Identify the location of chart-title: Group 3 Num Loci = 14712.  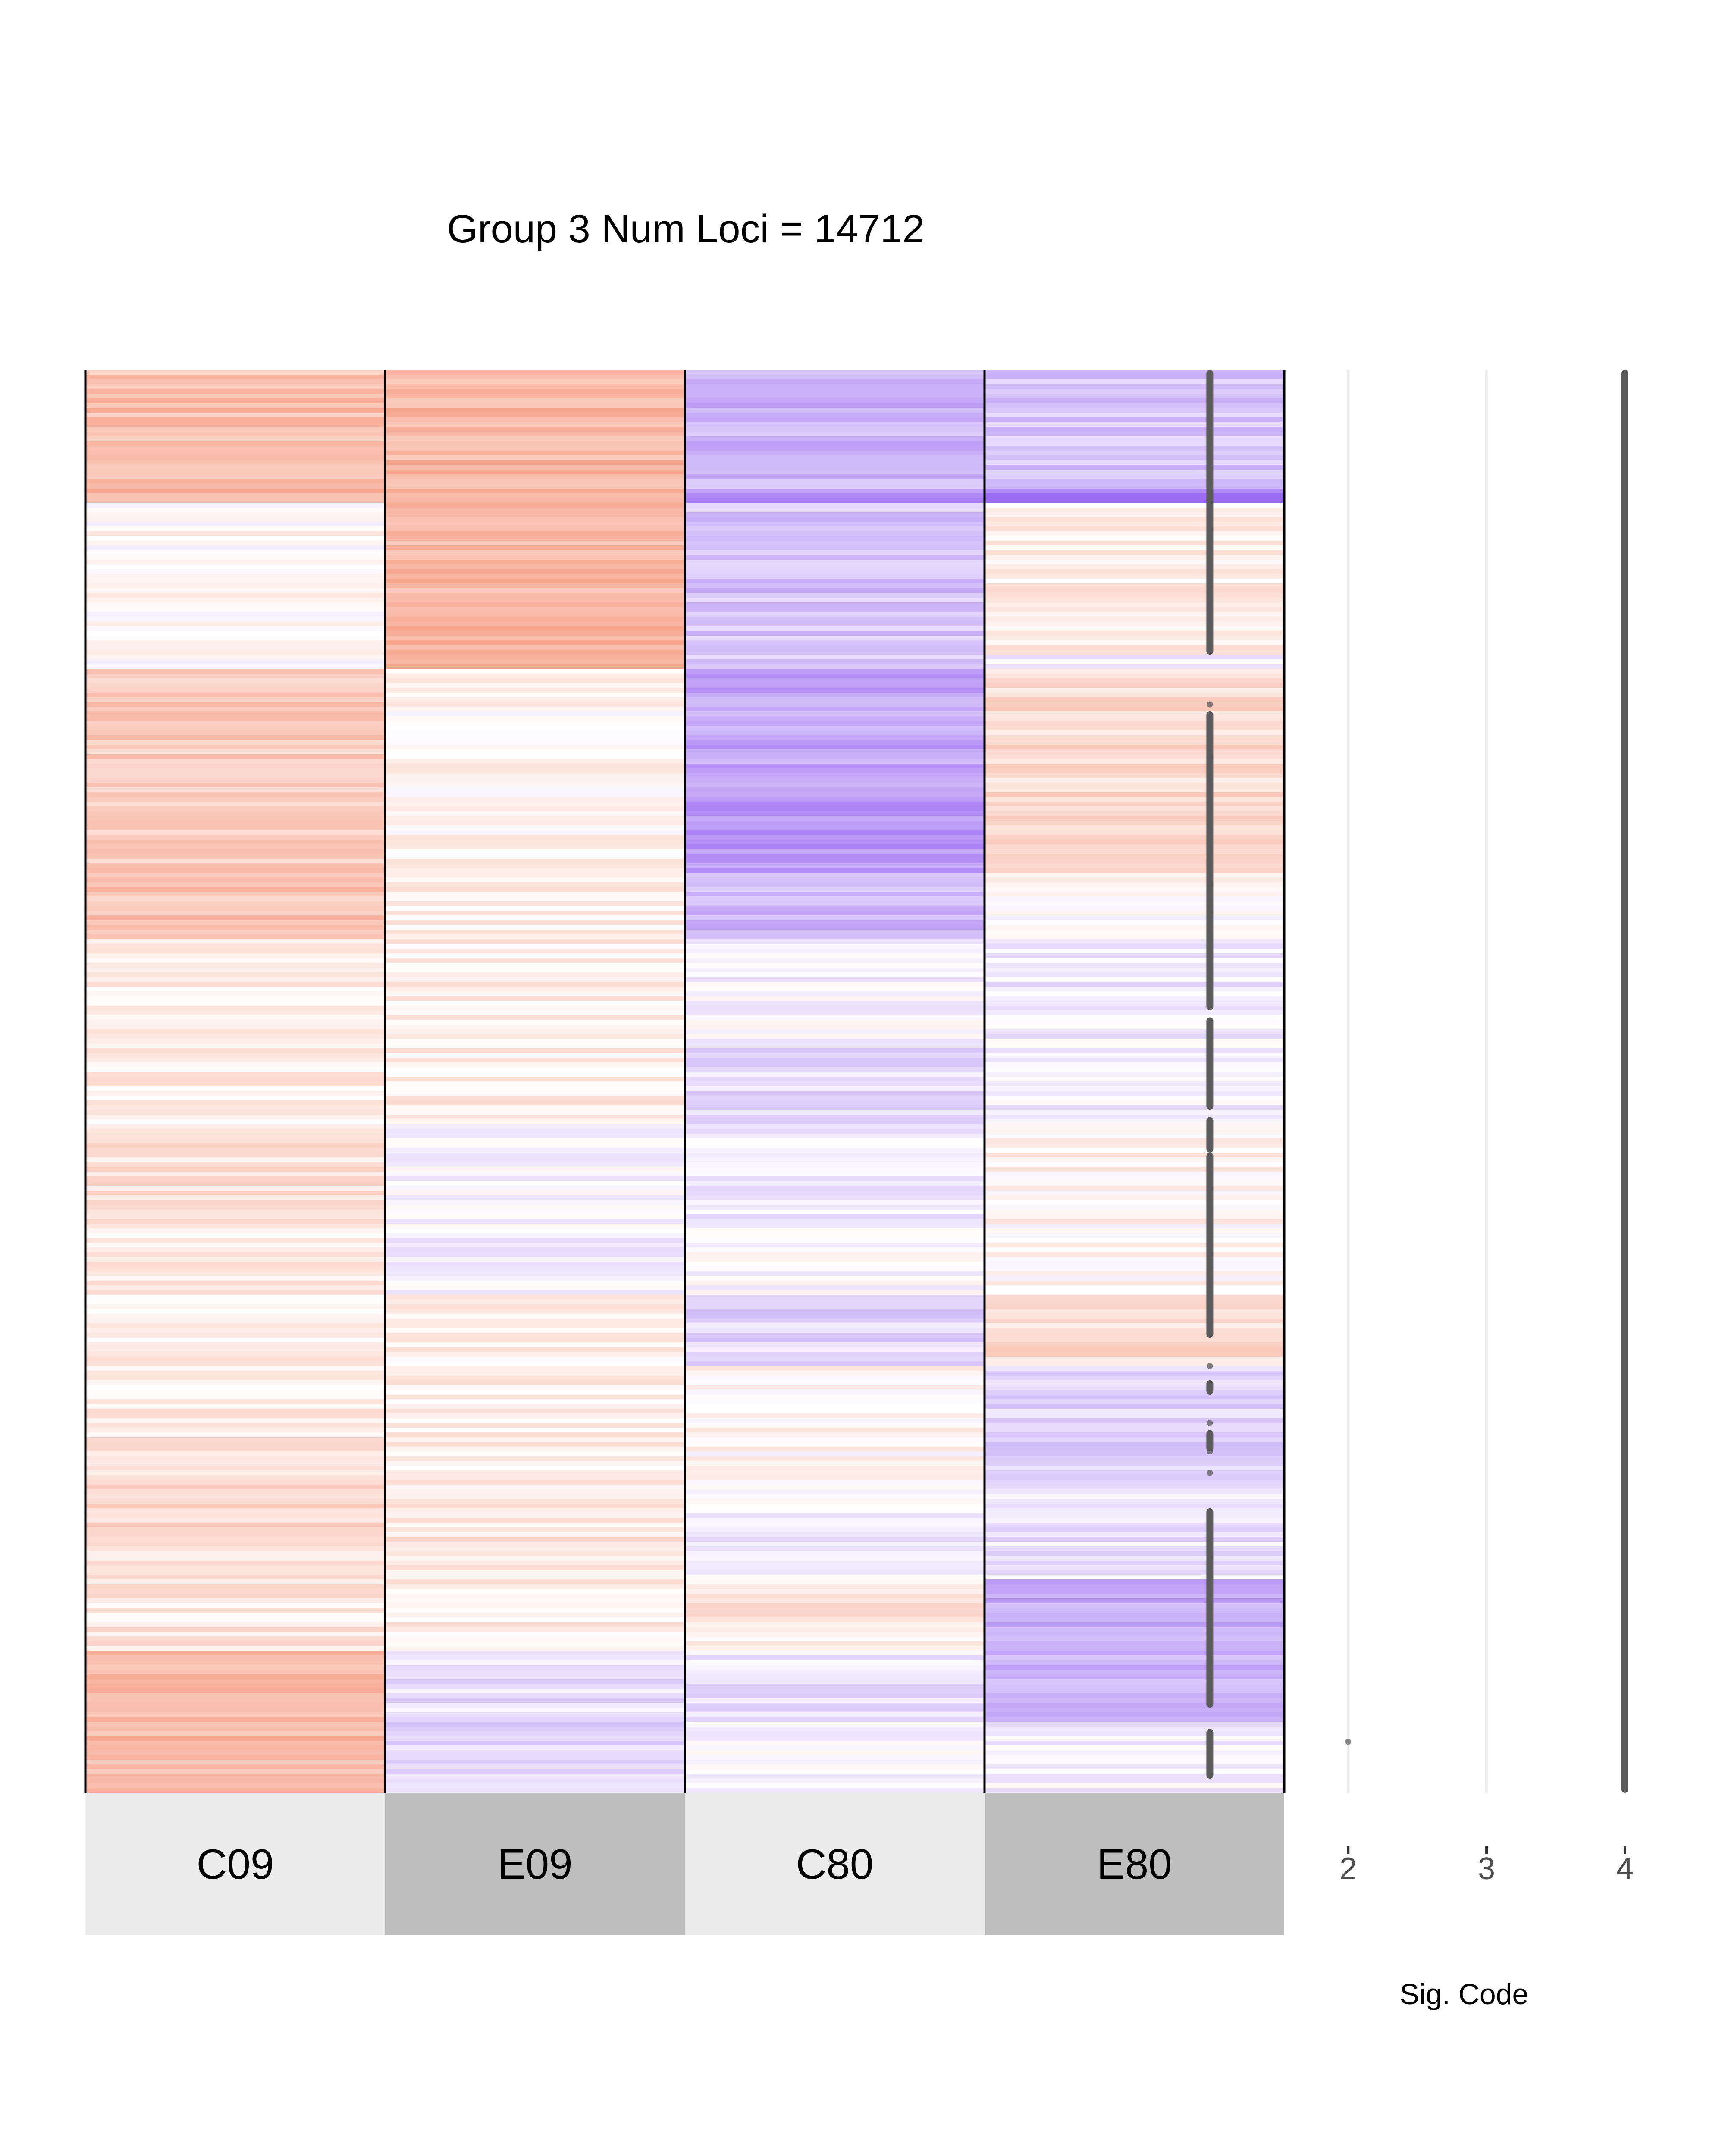
(686, 229).